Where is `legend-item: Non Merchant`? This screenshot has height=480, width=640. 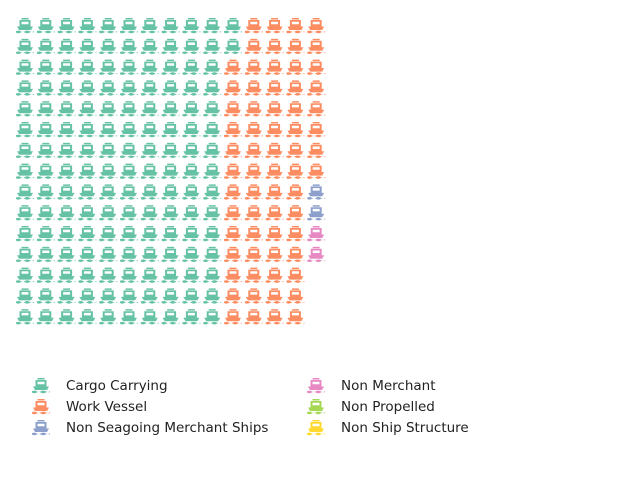
legend-item: Non Merchant is located at coordinates (371, 386).